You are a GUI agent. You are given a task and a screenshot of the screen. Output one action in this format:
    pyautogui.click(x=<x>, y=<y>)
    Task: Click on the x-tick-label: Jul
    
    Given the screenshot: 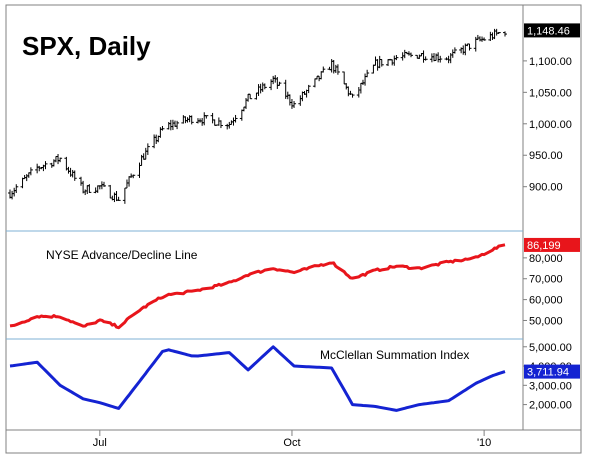 What is the action you would take?
    pyautogui.click(x=100, y=443)
    